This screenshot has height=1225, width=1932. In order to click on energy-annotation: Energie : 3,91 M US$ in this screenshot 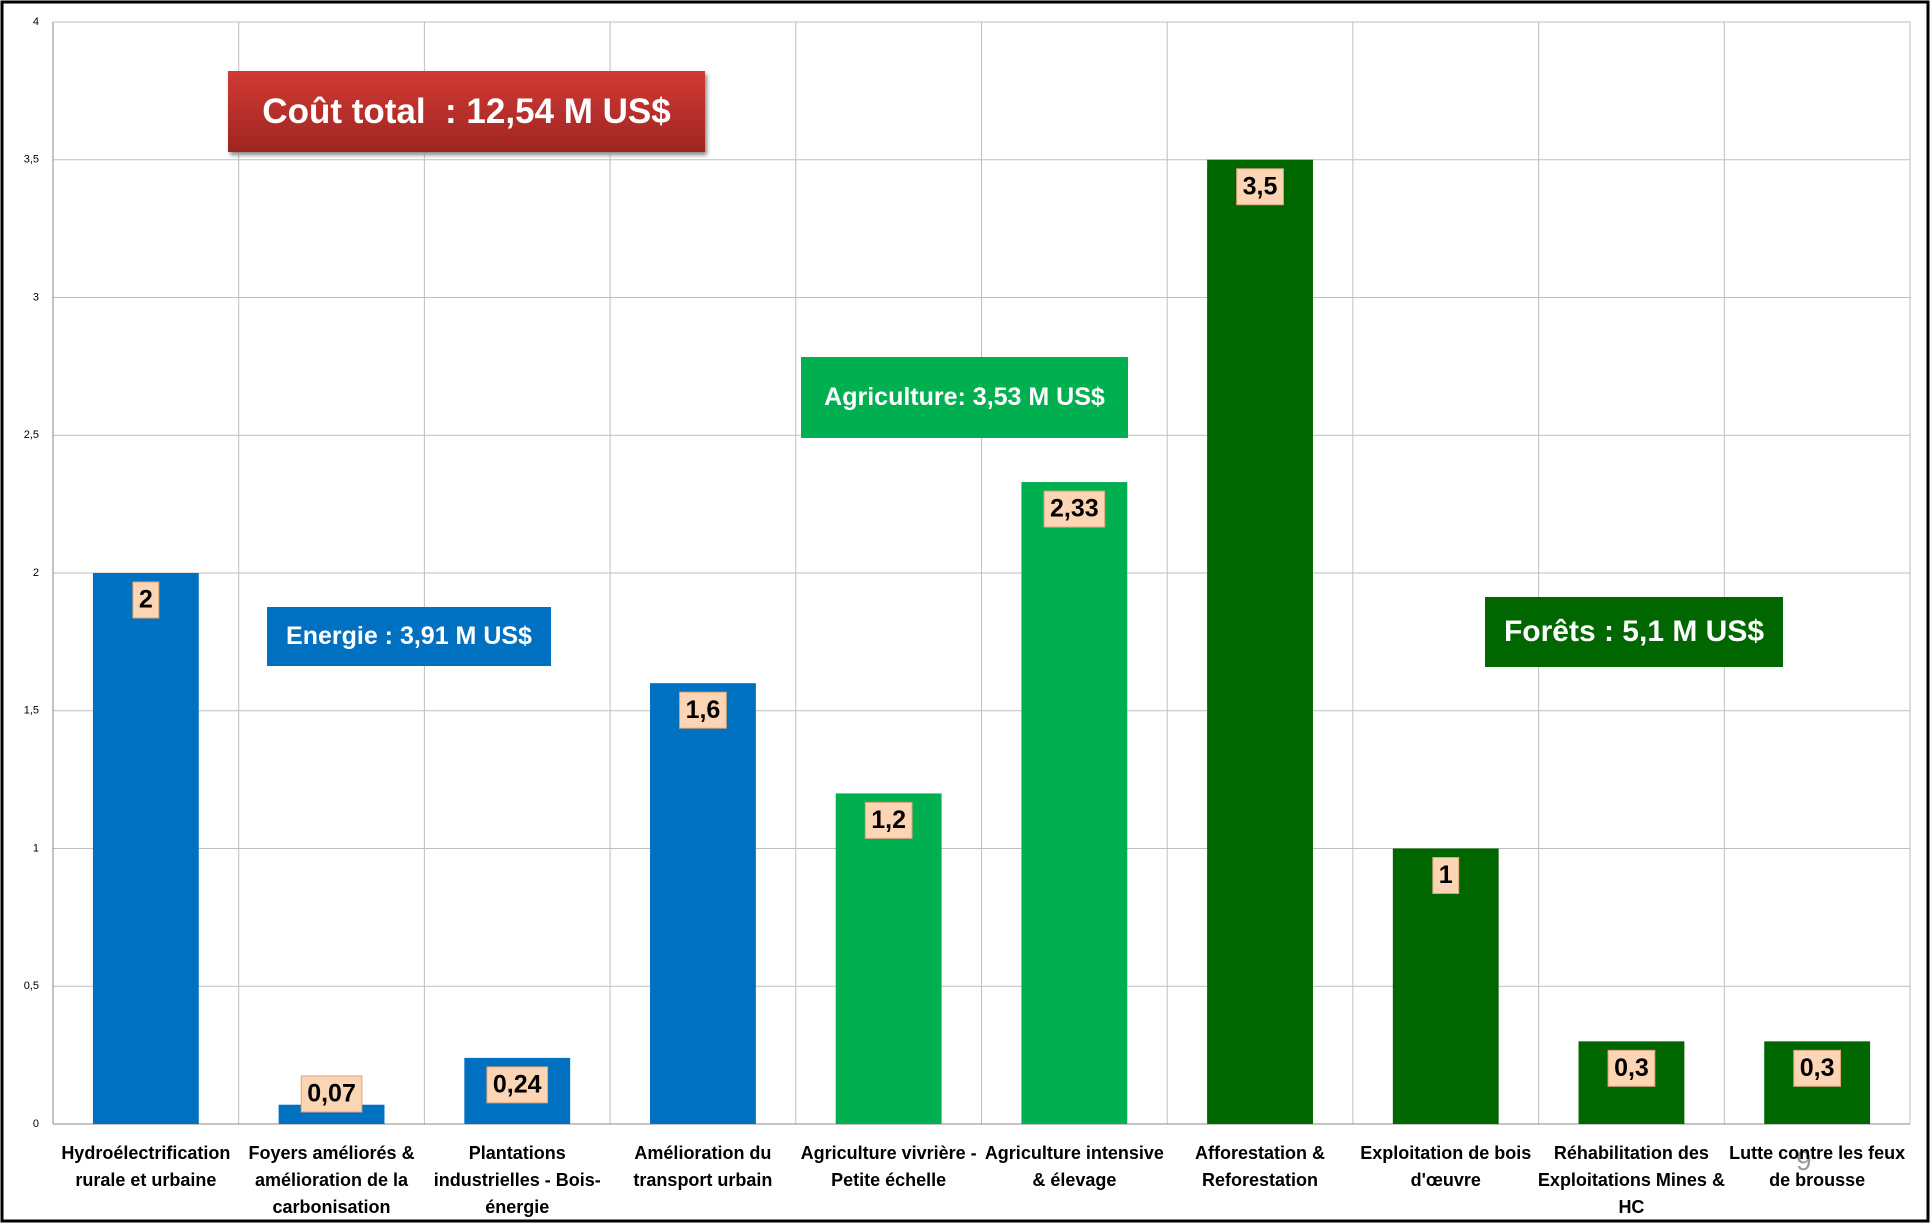, I will do `click(409, 636)`.